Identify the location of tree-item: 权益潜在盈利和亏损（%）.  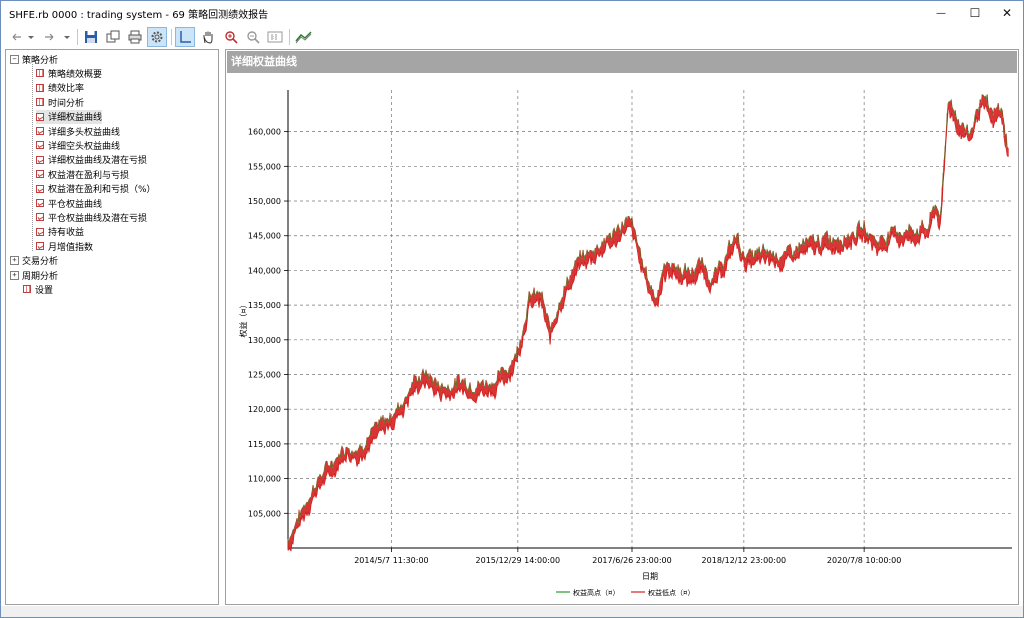
(96, 189).